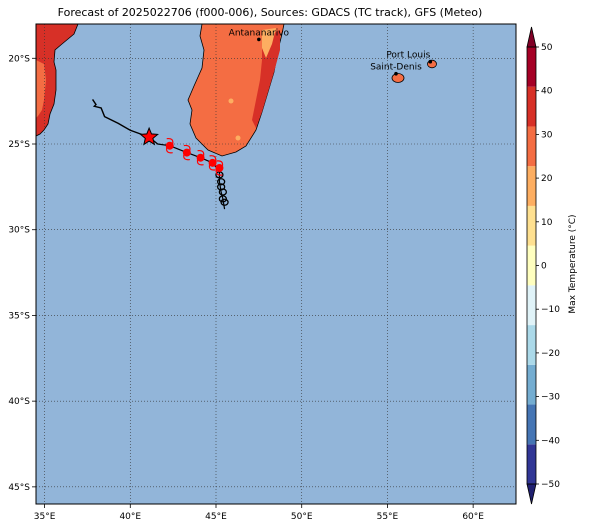 This screenshot has width=591, height=528. What do you see at coordinates (547, 92) in the screenshot?
I see `colorbar-tick-label: 40` at bounding box center [547, 92].